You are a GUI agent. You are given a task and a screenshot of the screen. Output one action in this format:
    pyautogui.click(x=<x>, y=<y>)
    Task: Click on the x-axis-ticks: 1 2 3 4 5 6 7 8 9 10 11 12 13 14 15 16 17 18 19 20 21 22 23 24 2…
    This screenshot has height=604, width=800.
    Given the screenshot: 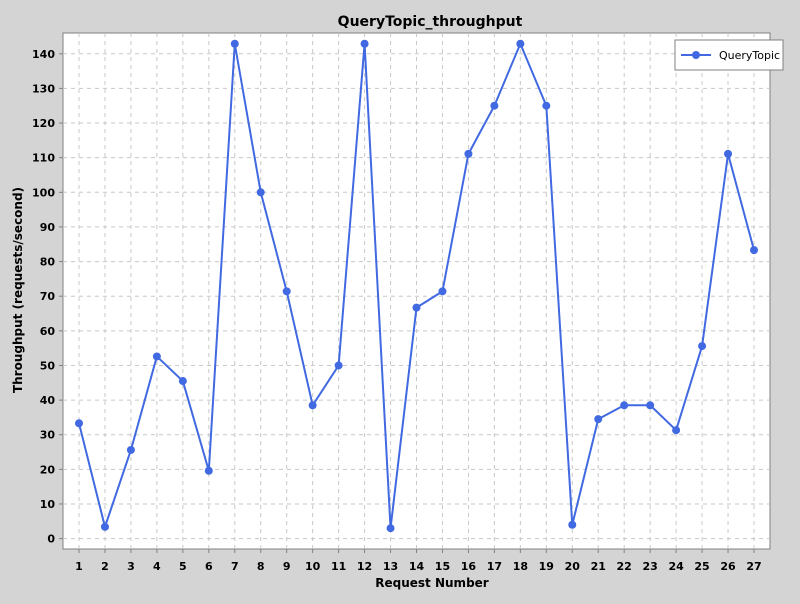 What is the action you would take?
    pyautogui.click(x=418, y=561)
    